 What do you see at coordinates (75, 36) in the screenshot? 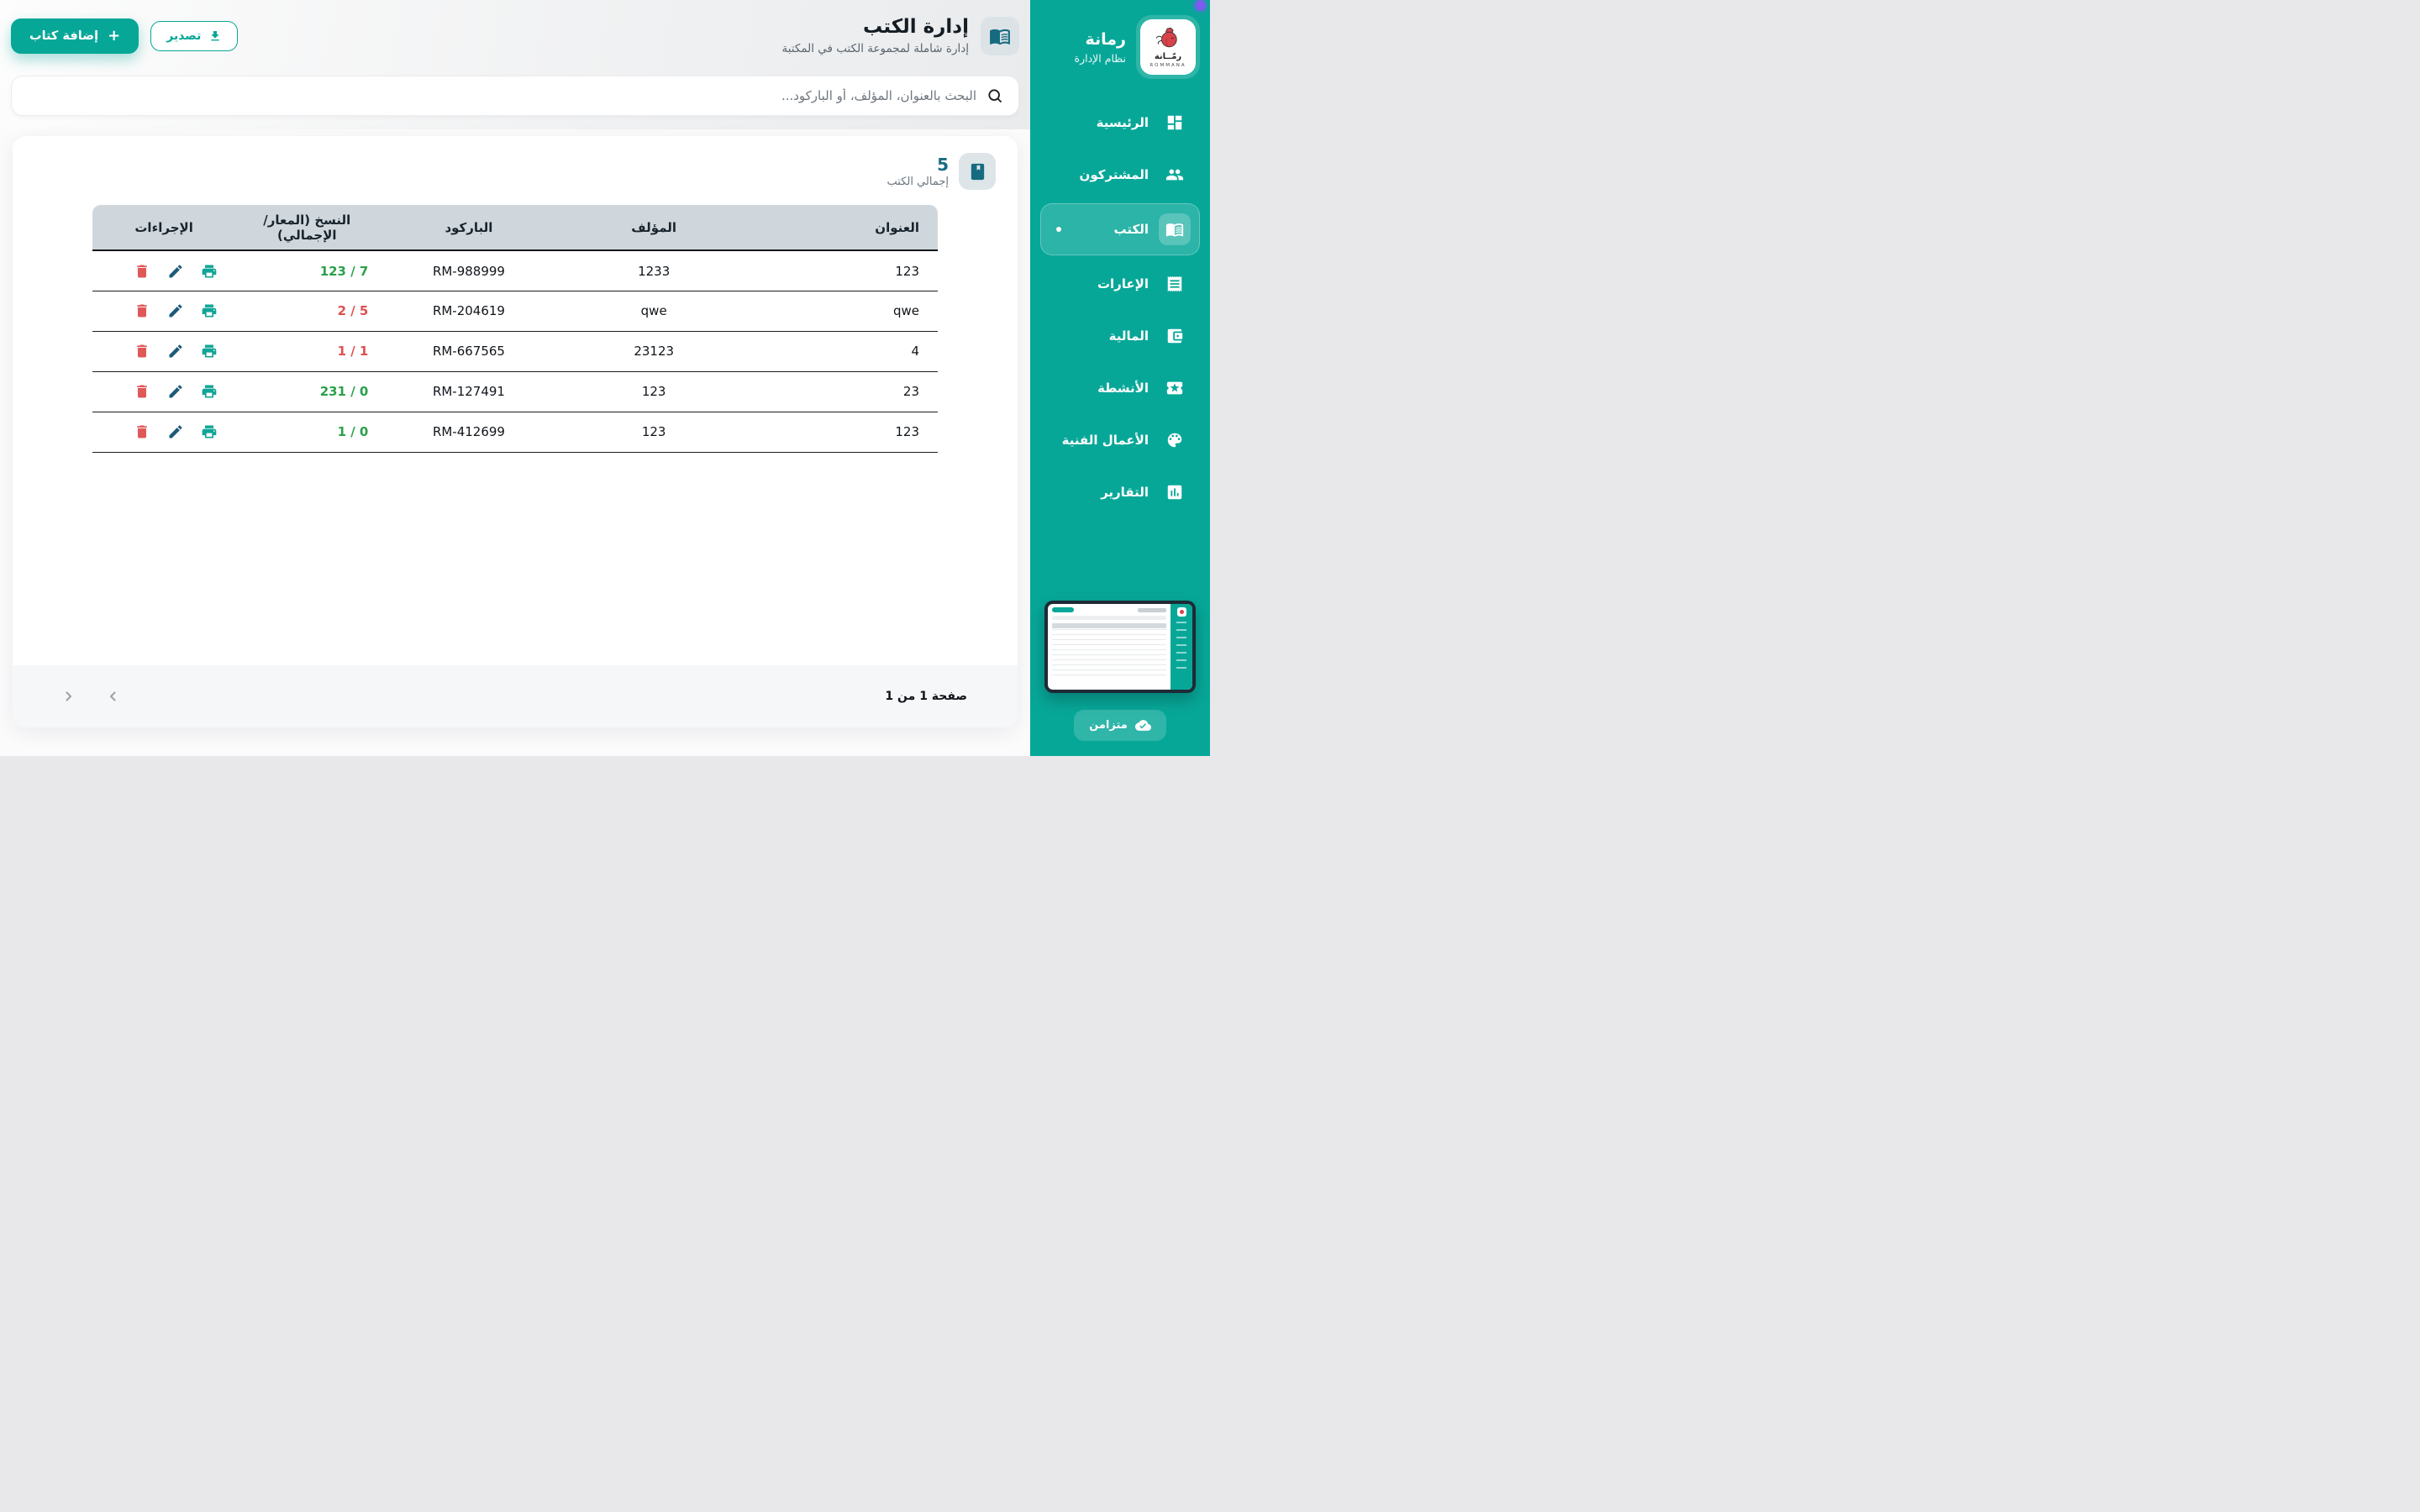
I see `add-book-button: + إضافة كتاب` at bounding box center [75, 36].